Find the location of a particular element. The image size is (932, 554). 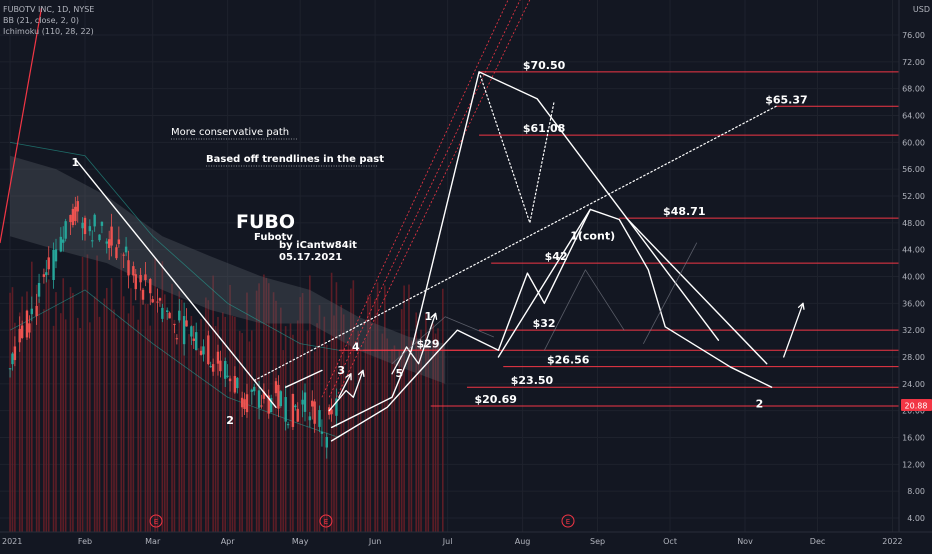

price-axis-bg is located at coordinates (915, 275).